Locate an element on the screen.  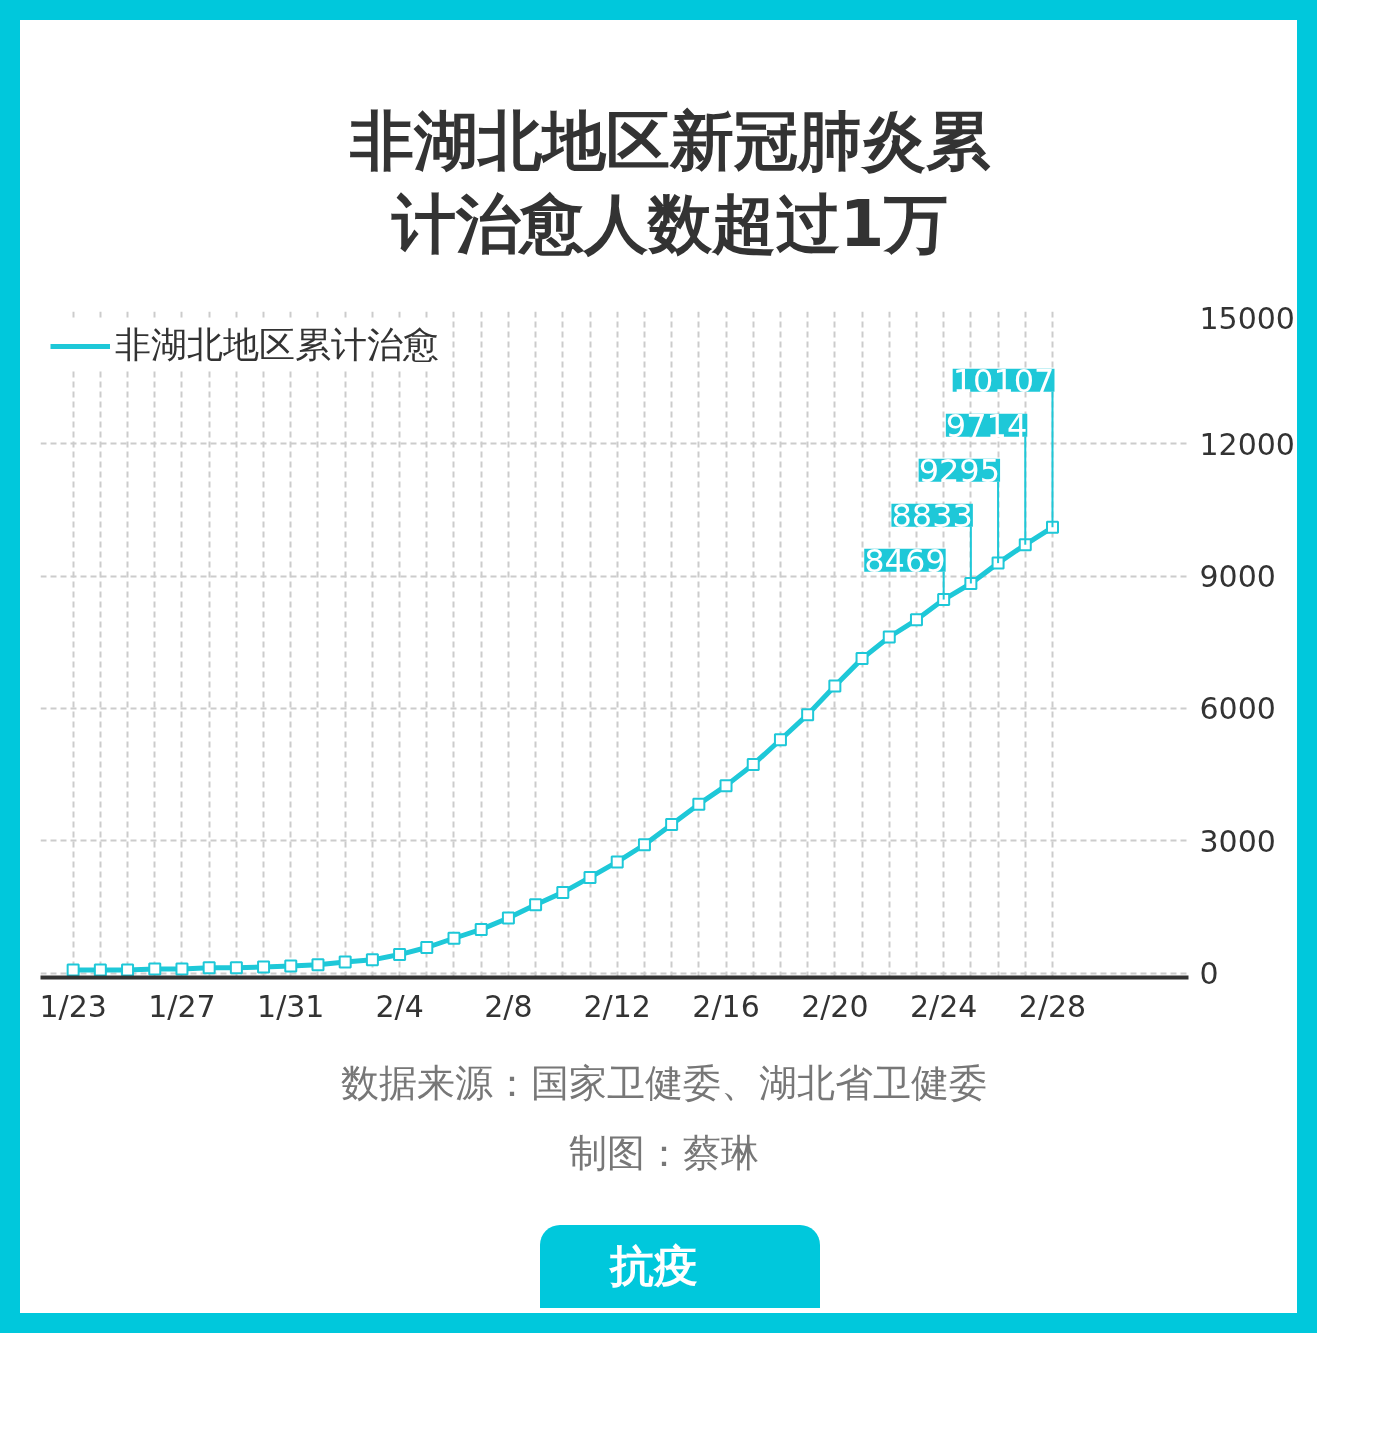
x-tick-label: 2/16 is located at coordinates (726, 1006).